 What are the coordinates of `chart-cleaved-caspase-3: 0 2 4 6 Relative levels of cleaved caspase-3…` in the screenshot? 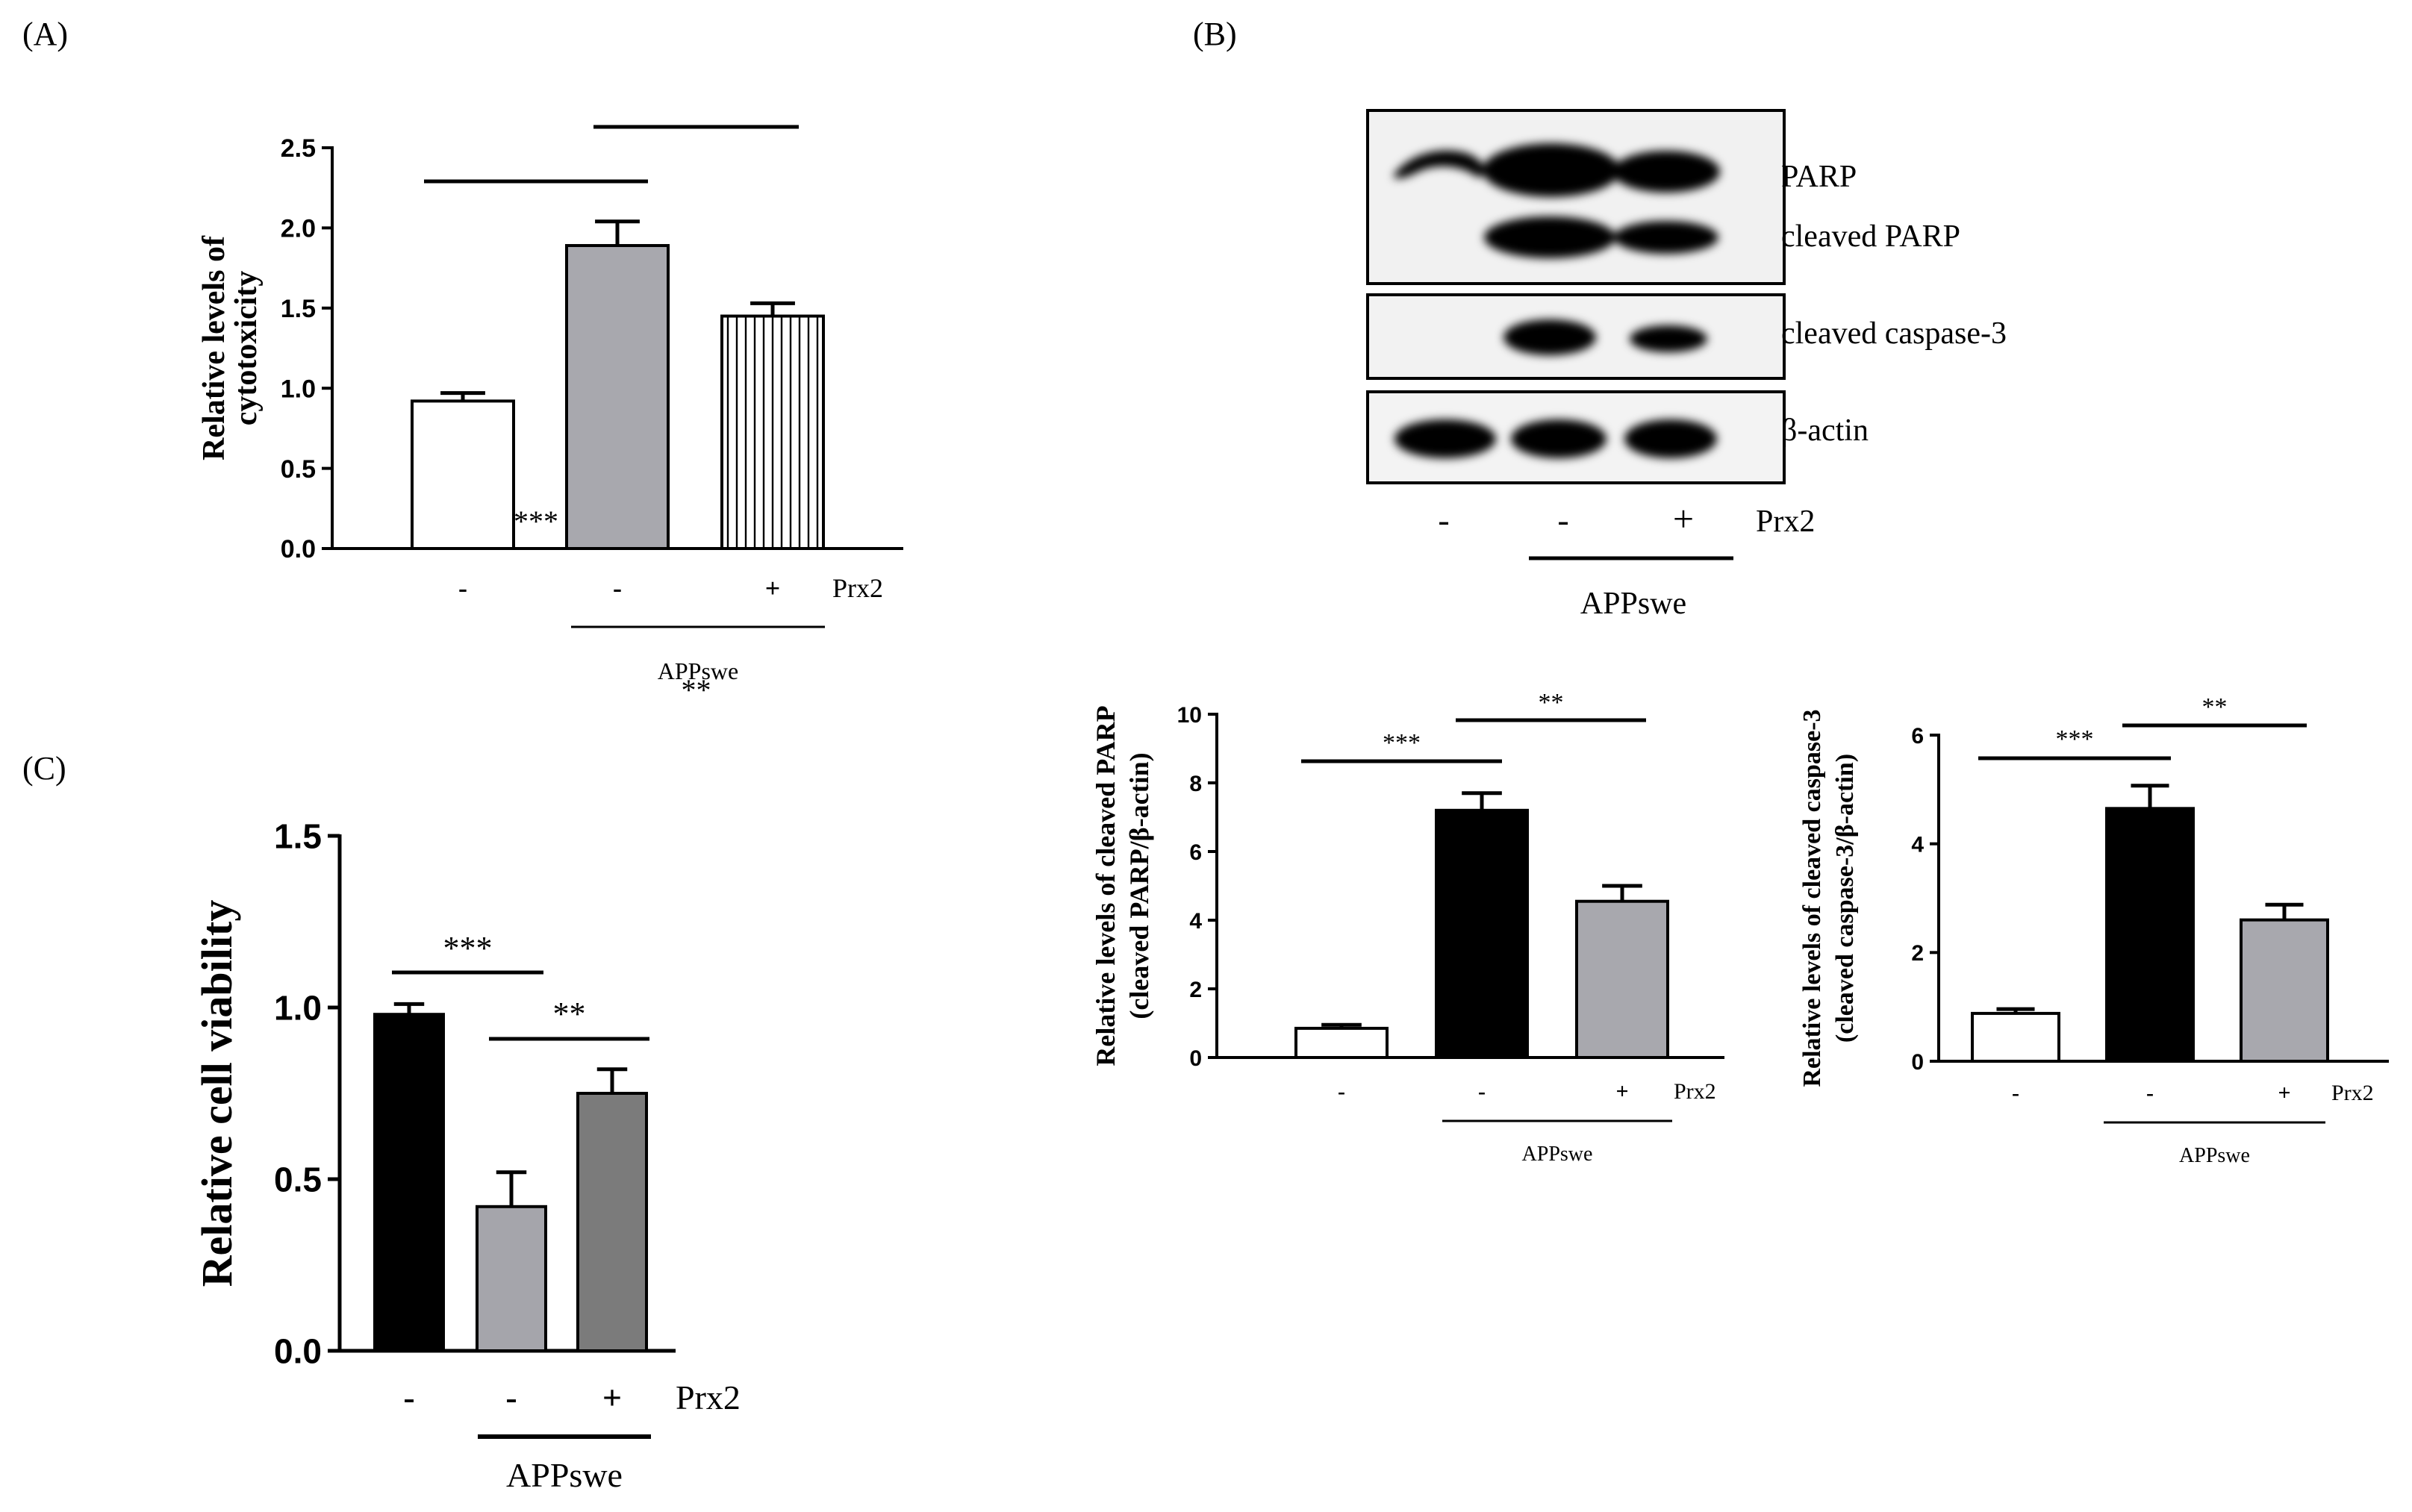 It's located at (2094, 930).